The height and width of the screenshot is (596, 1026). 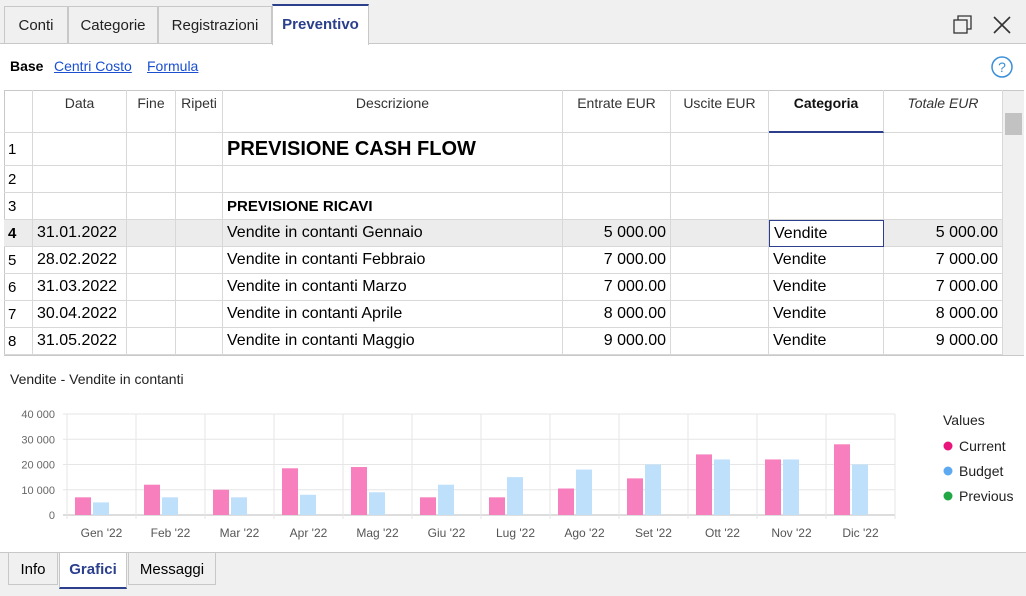 I want to click on x-tick-label: Gen '22, so click(x=102, y=533).